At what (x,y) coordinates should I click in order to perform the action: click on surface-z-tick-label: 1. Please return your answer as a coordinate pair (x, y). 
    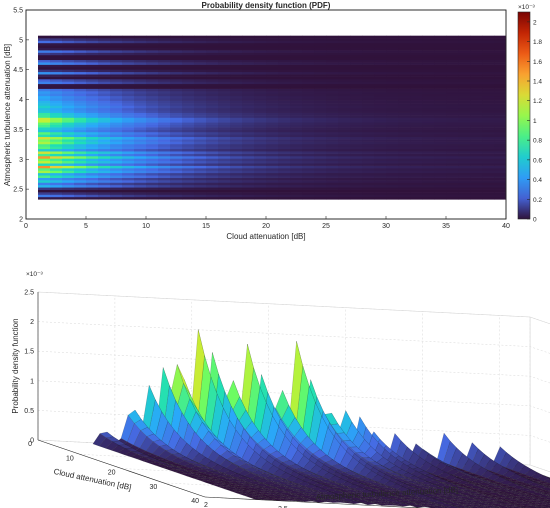
    Looking at the image, I should click on (32, 381).